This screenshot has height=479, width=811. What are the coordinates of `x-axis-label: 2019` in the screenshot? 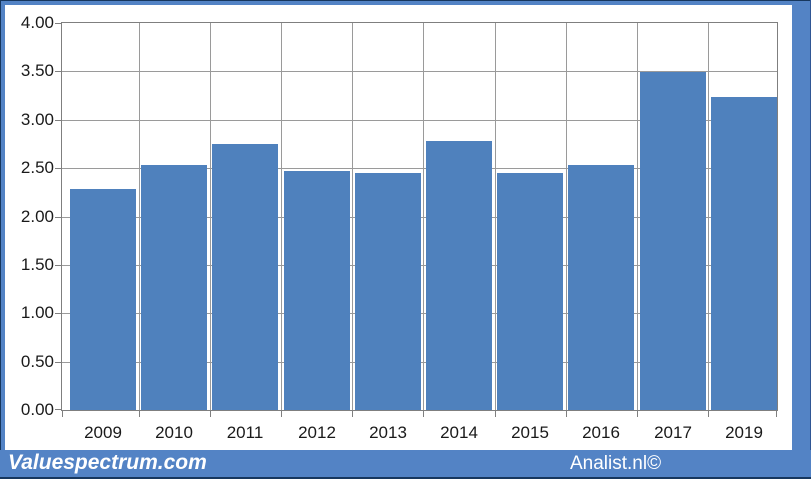 It's located at (744, 432).